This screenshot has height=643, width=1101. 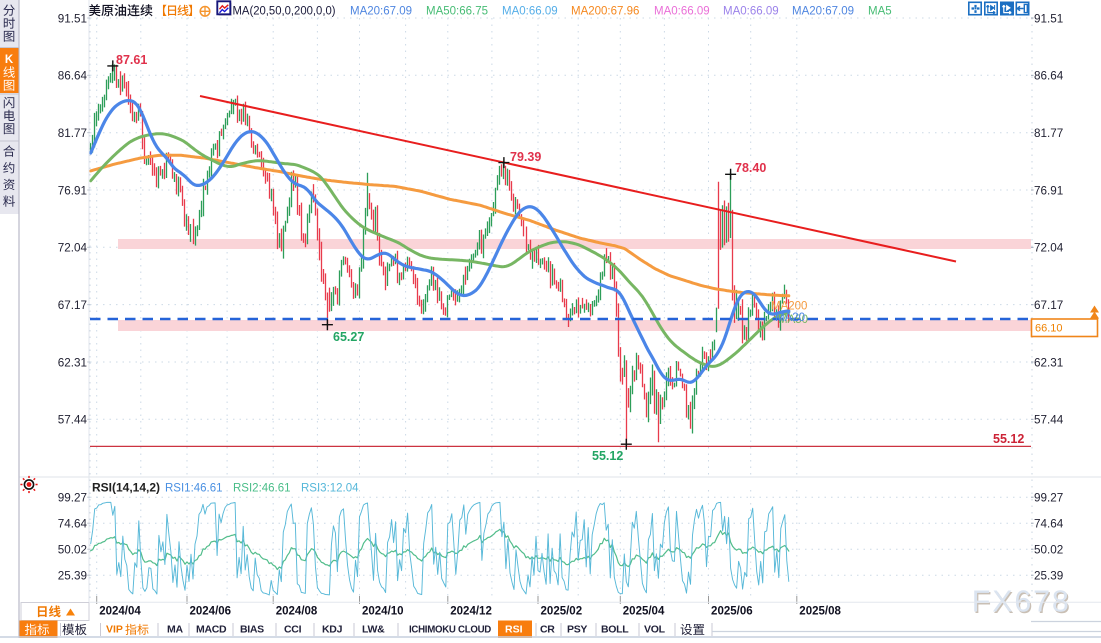 What do you see at coordinates (820, 612) in the screenshot?
I see `svg-text: 2025/08` at bounding box center [820, 612].